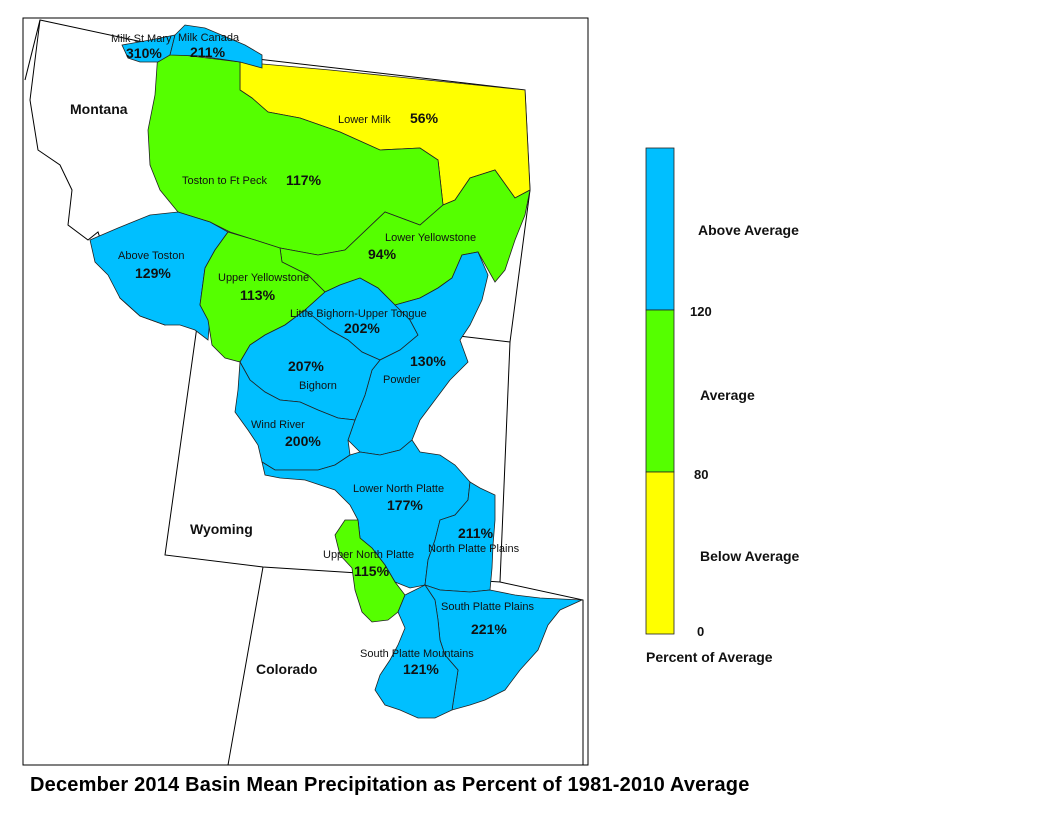  What do you see at coordinates (153, 273) in the screenshot?
I see `basin-value-above-toston: 129%` at bounding box center [153, 273].